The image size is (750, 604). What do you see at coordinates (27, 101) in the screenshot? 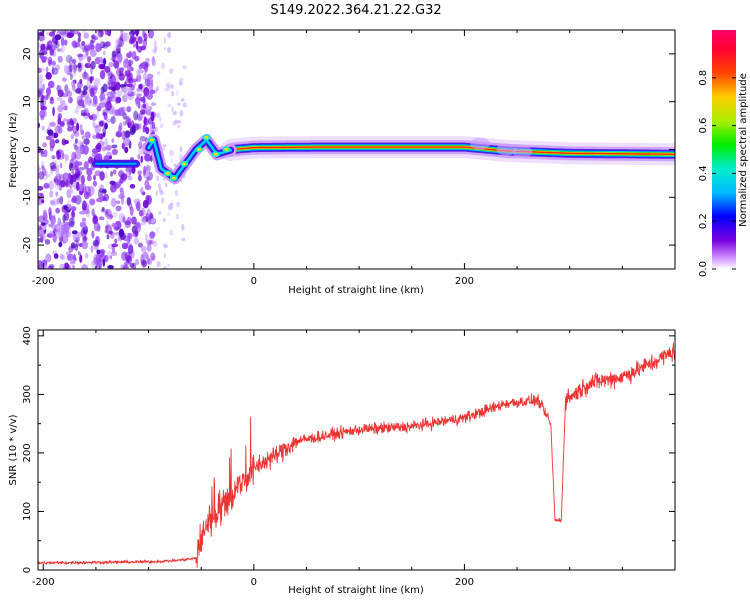
I see `spectrogram-ytick-label: 10` at bounding box center [27, 101].